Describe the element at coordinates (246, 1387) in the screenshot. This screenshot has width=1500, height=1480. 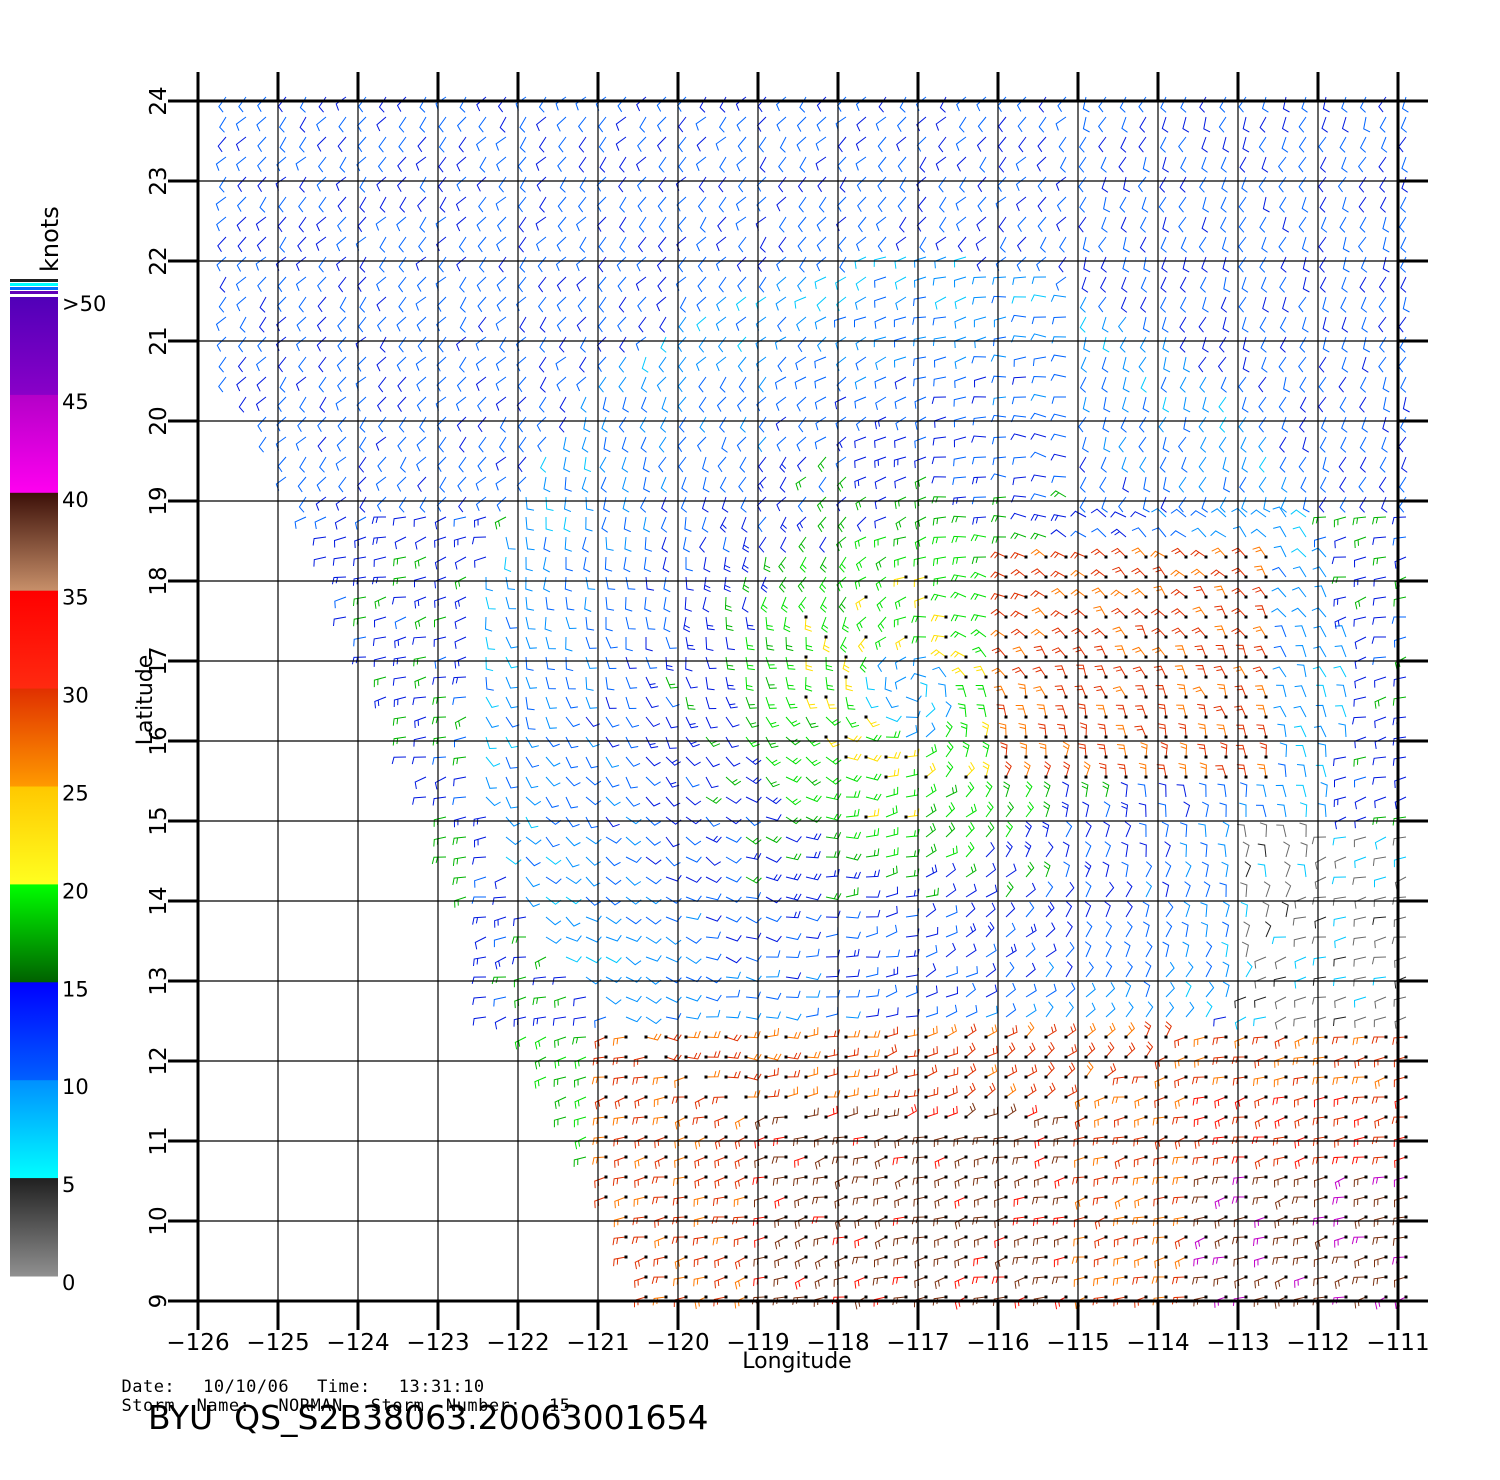
I see `date-value: 10/10/06` at that location.